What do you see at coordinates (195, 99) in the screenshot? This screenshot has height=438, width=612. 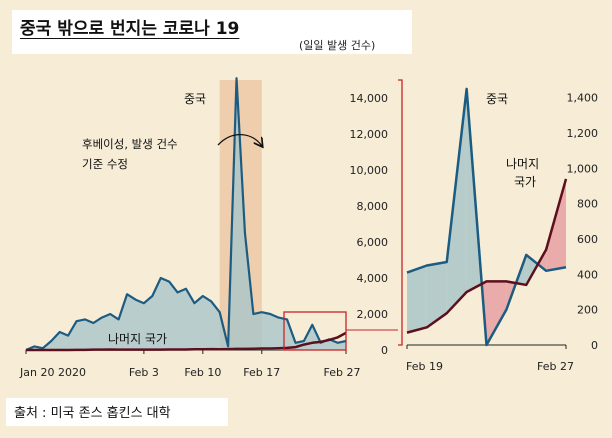 I see `series-label-china: 중국` at bounding box center [195, 99].